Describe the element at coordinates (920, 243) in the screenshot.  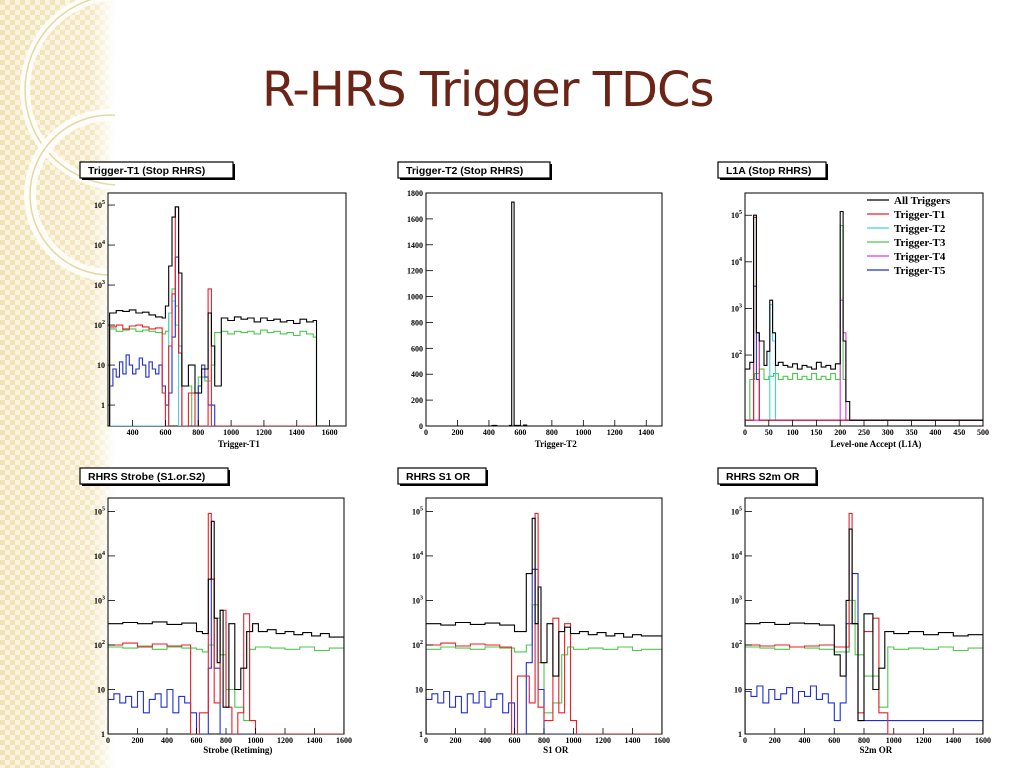
I see `legend-entry: Trigger-T3` at that location.